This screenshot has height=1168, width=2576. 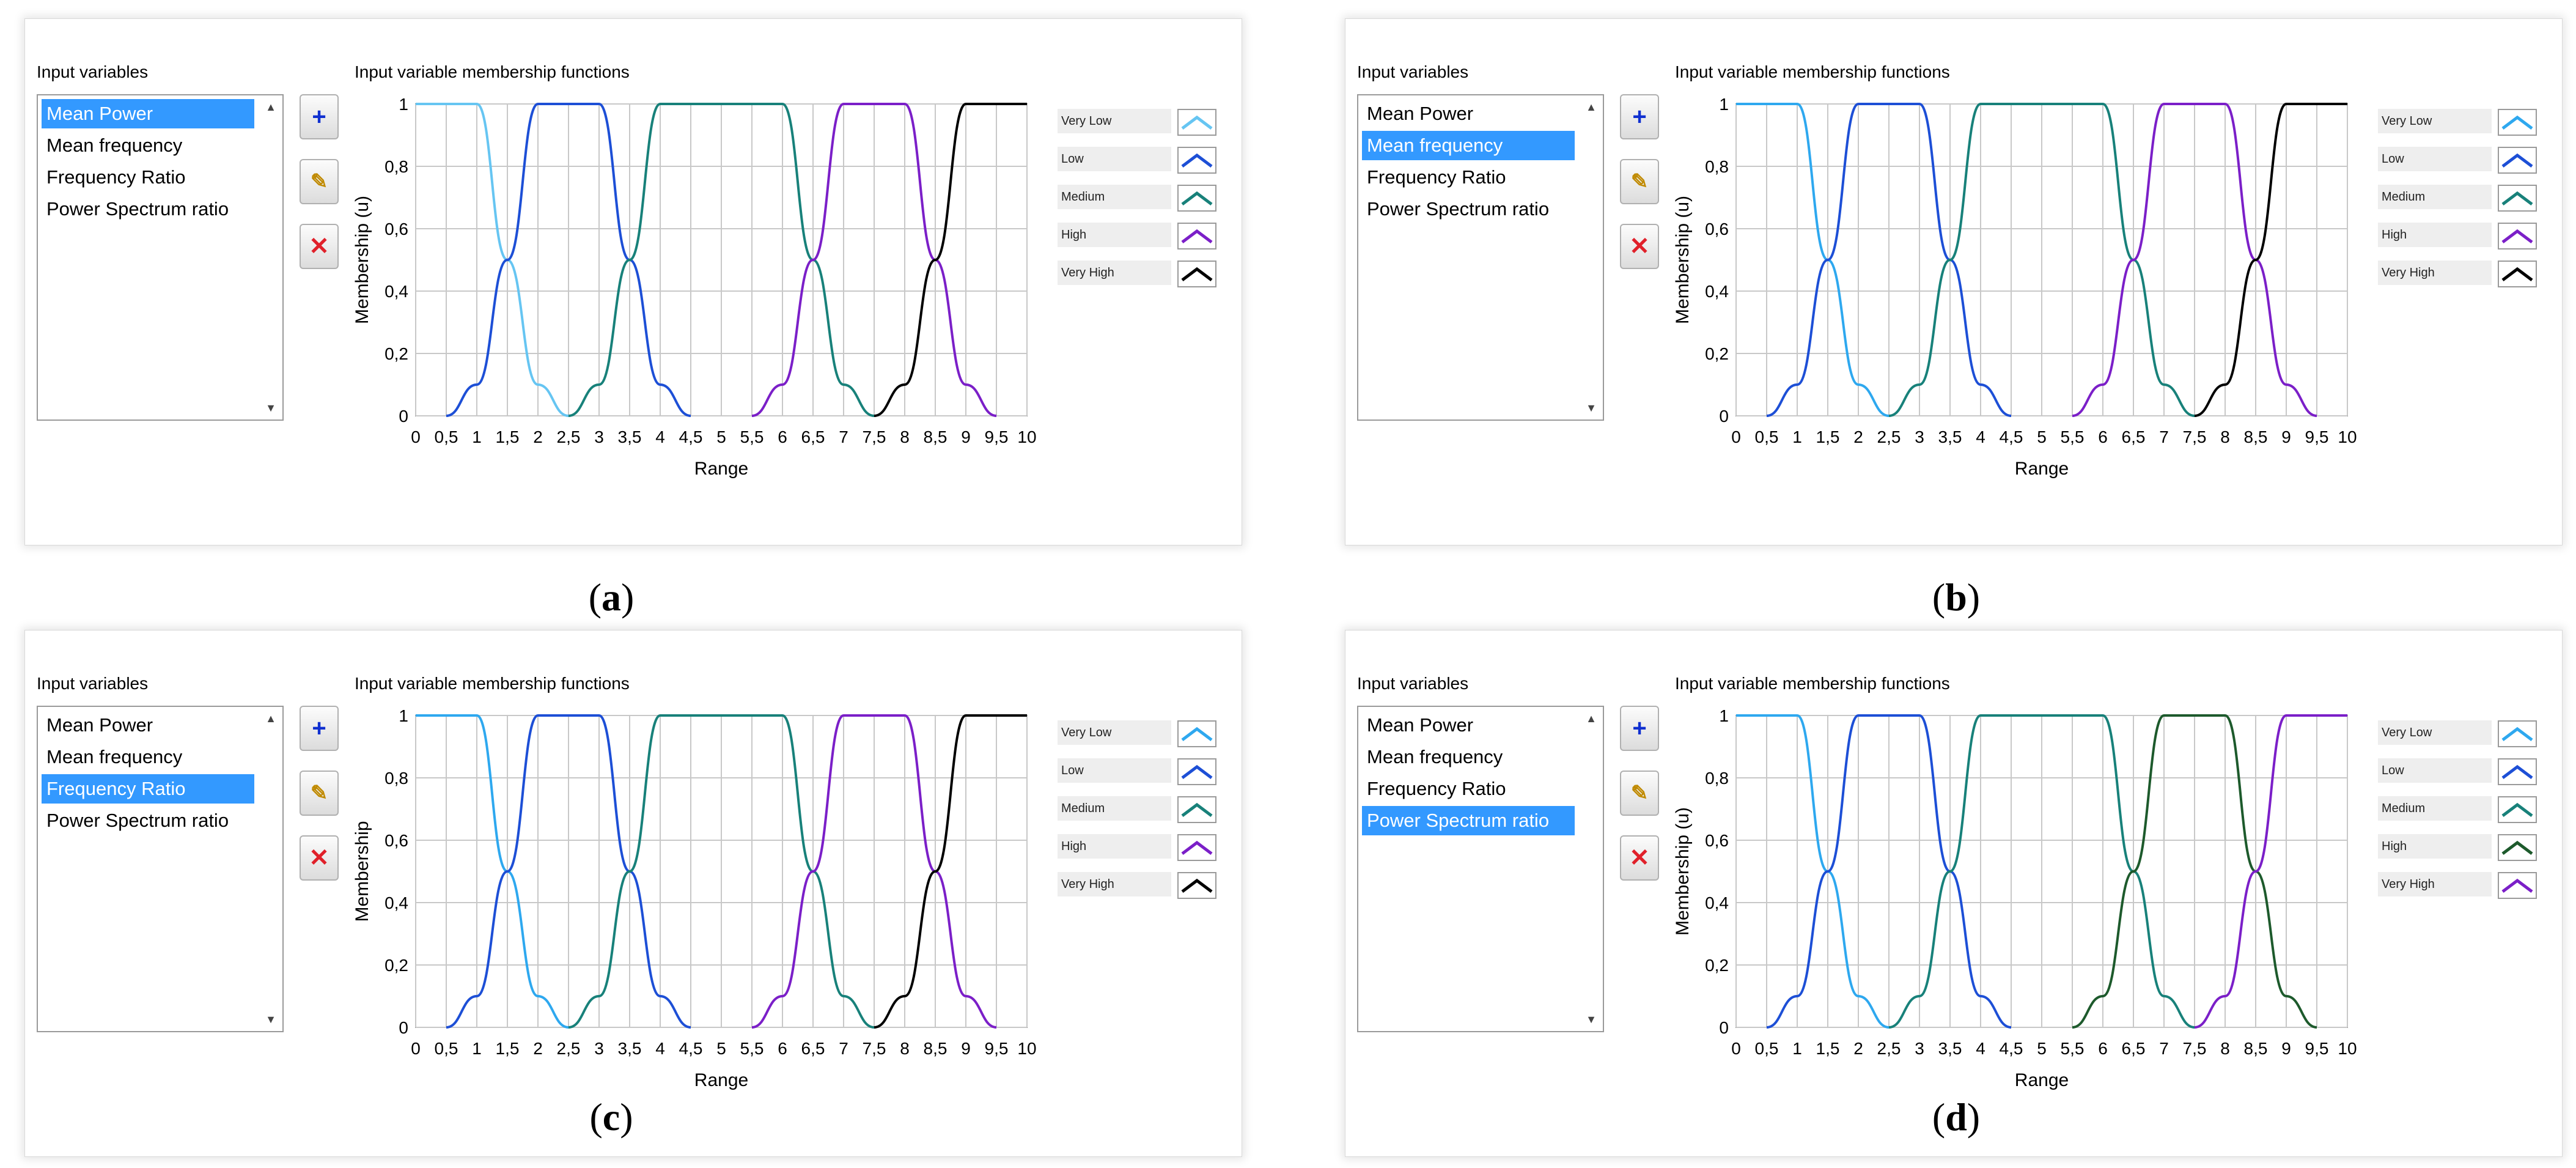 I want to click on x-tick-label: 9, so click(x=966, y=1048).